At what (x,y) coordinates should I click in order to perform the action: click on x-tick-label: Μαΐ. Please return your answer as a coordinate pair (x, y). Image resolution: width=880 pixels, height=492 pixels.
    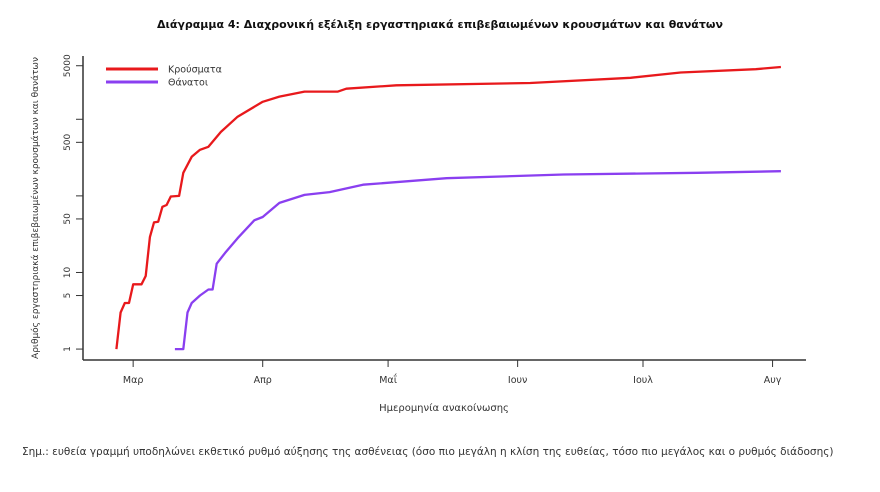
    Looking at the image, I should click on (388, 380).